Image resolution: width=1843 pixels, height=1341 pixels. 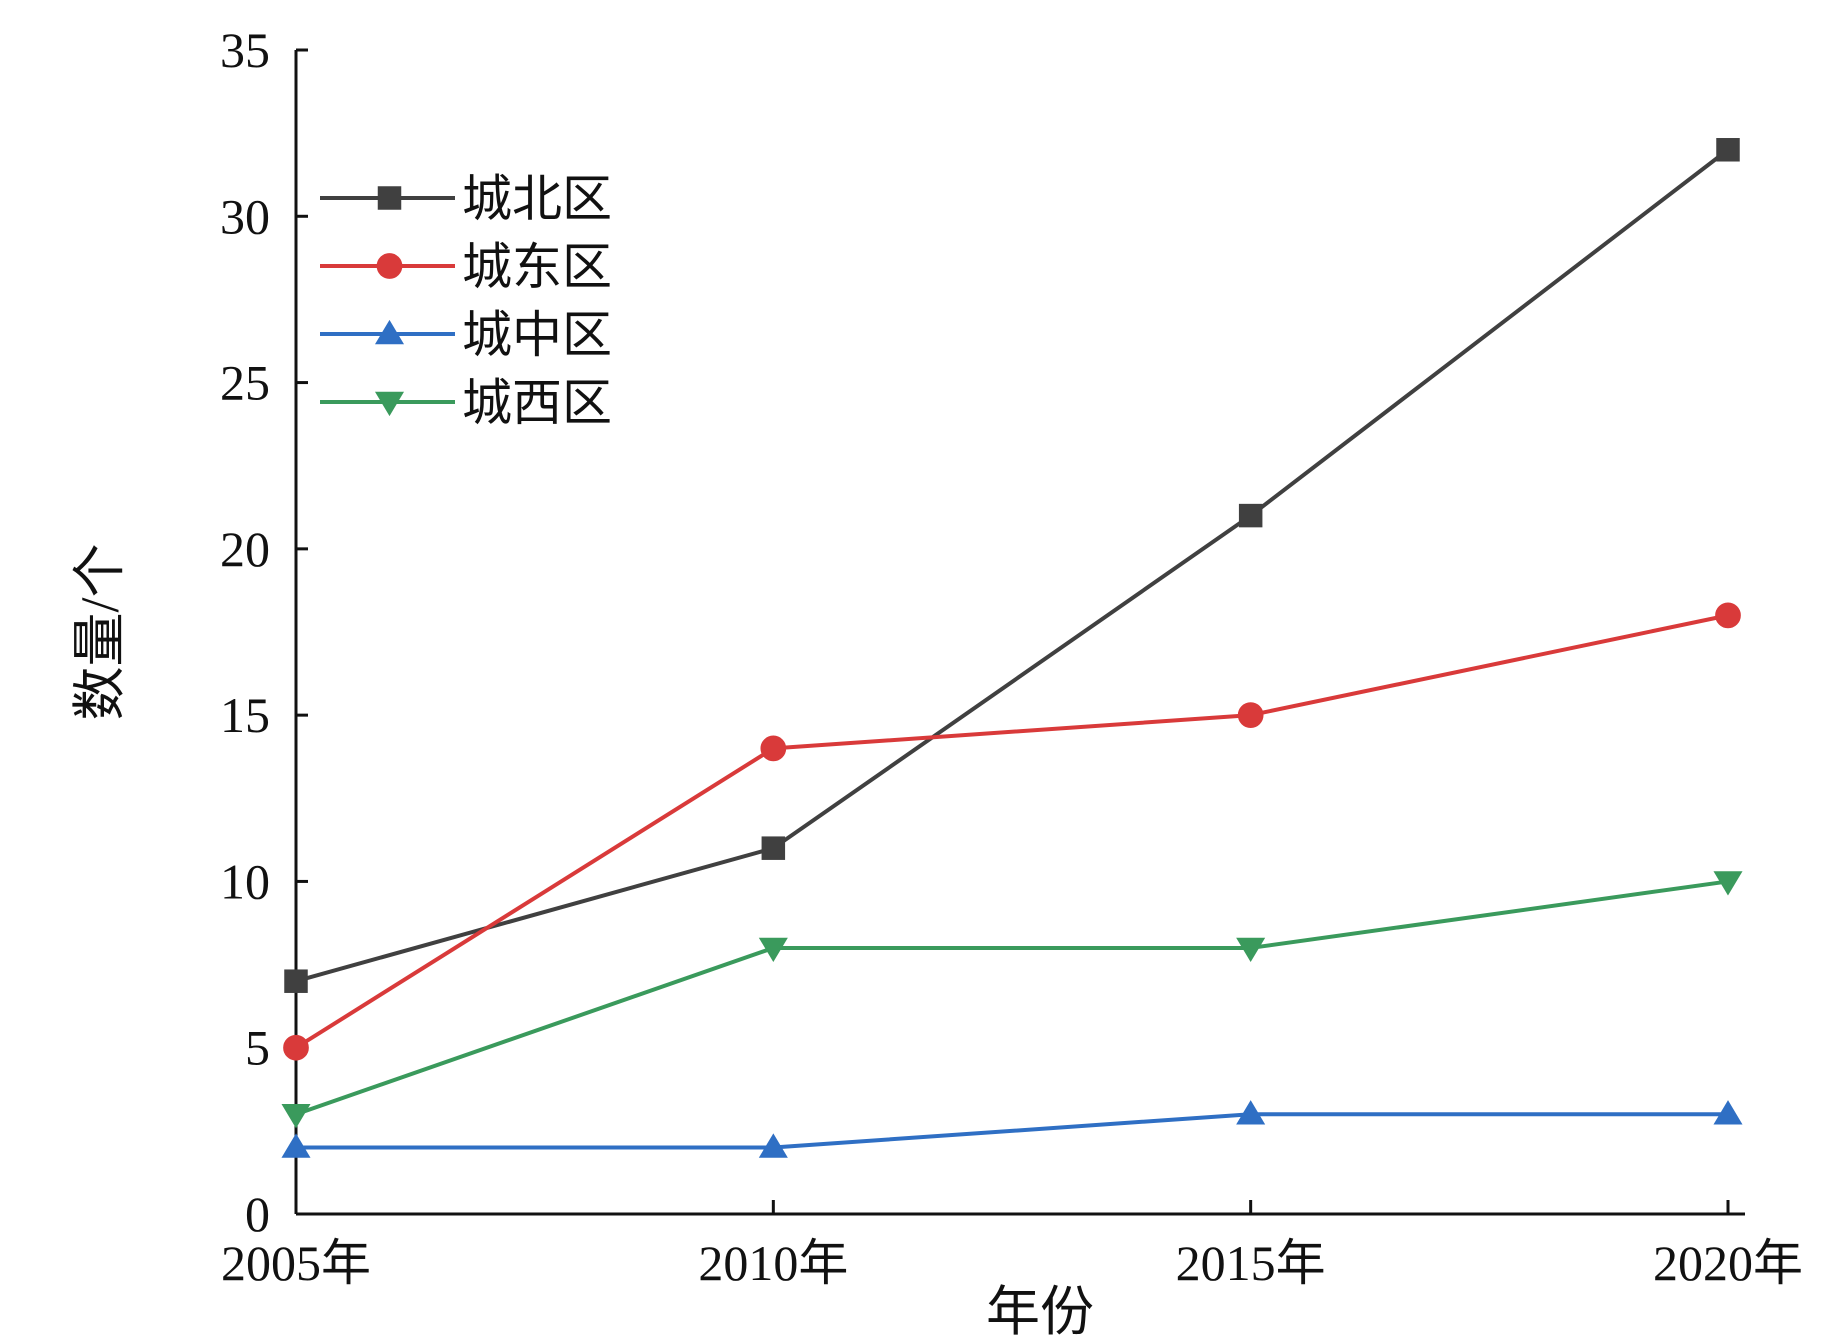 I want to click on y-axis-ticks: 0 5 10 15 20 25 30 35, so click(x=264, y=632).